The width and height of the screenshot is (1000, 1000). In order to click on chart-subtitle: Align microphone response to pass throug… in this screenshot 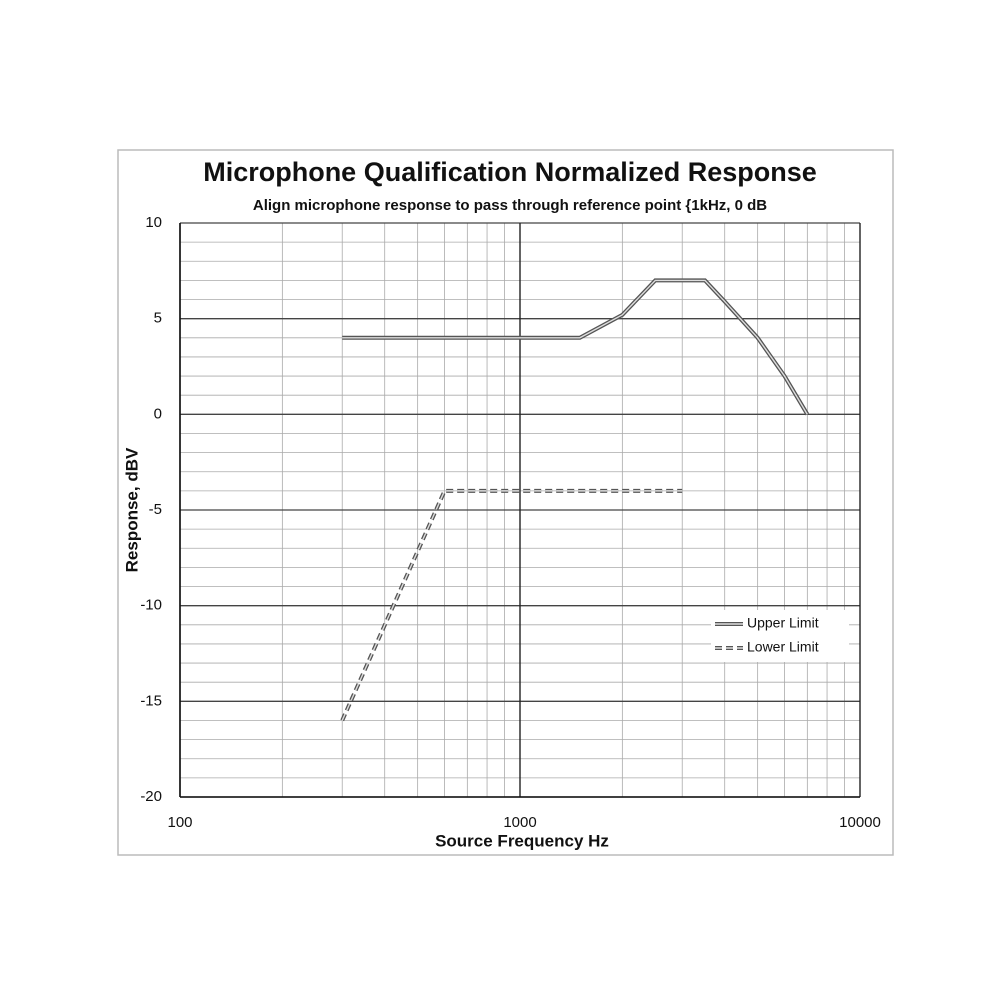, I will do `click(510, 205)`.